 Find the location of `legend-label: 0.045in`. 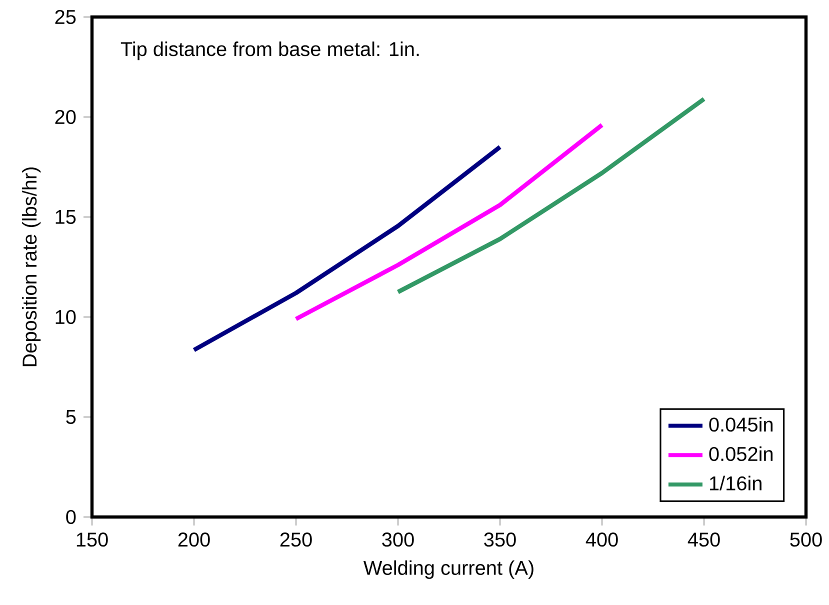

legend-label: 0.045in is located at coordinates (741, 424).